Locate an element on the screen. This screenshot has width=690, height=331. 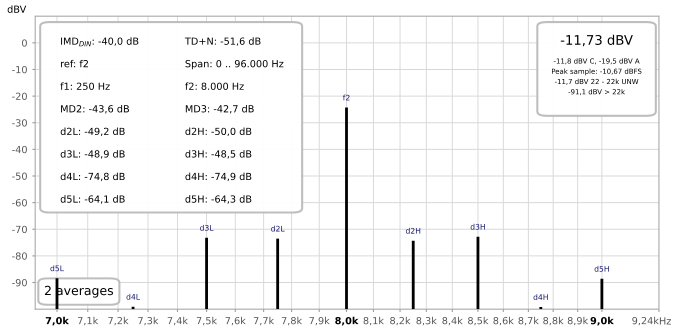
y-tick-label: 0 is located at coordinates (24, 43).